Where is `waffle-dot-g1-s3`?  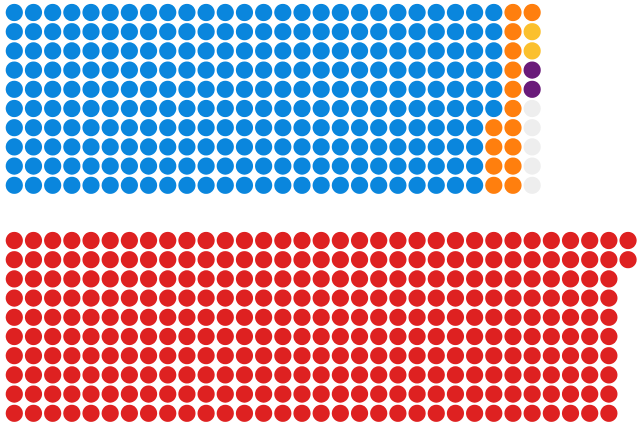 waffle-dot-g1-s3 is located at coordinates (532, 51).